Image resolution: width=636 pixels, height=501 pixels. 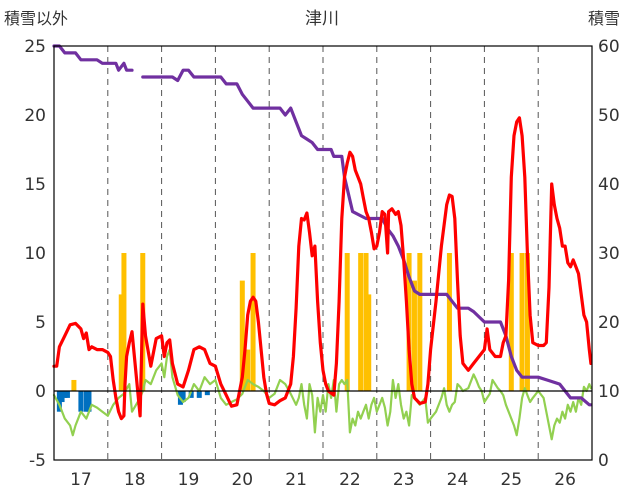 What do you see at coordinates (296, 480) in the screenshot?
I see `x-tick-label: 21` at bounding box center [296, 480].